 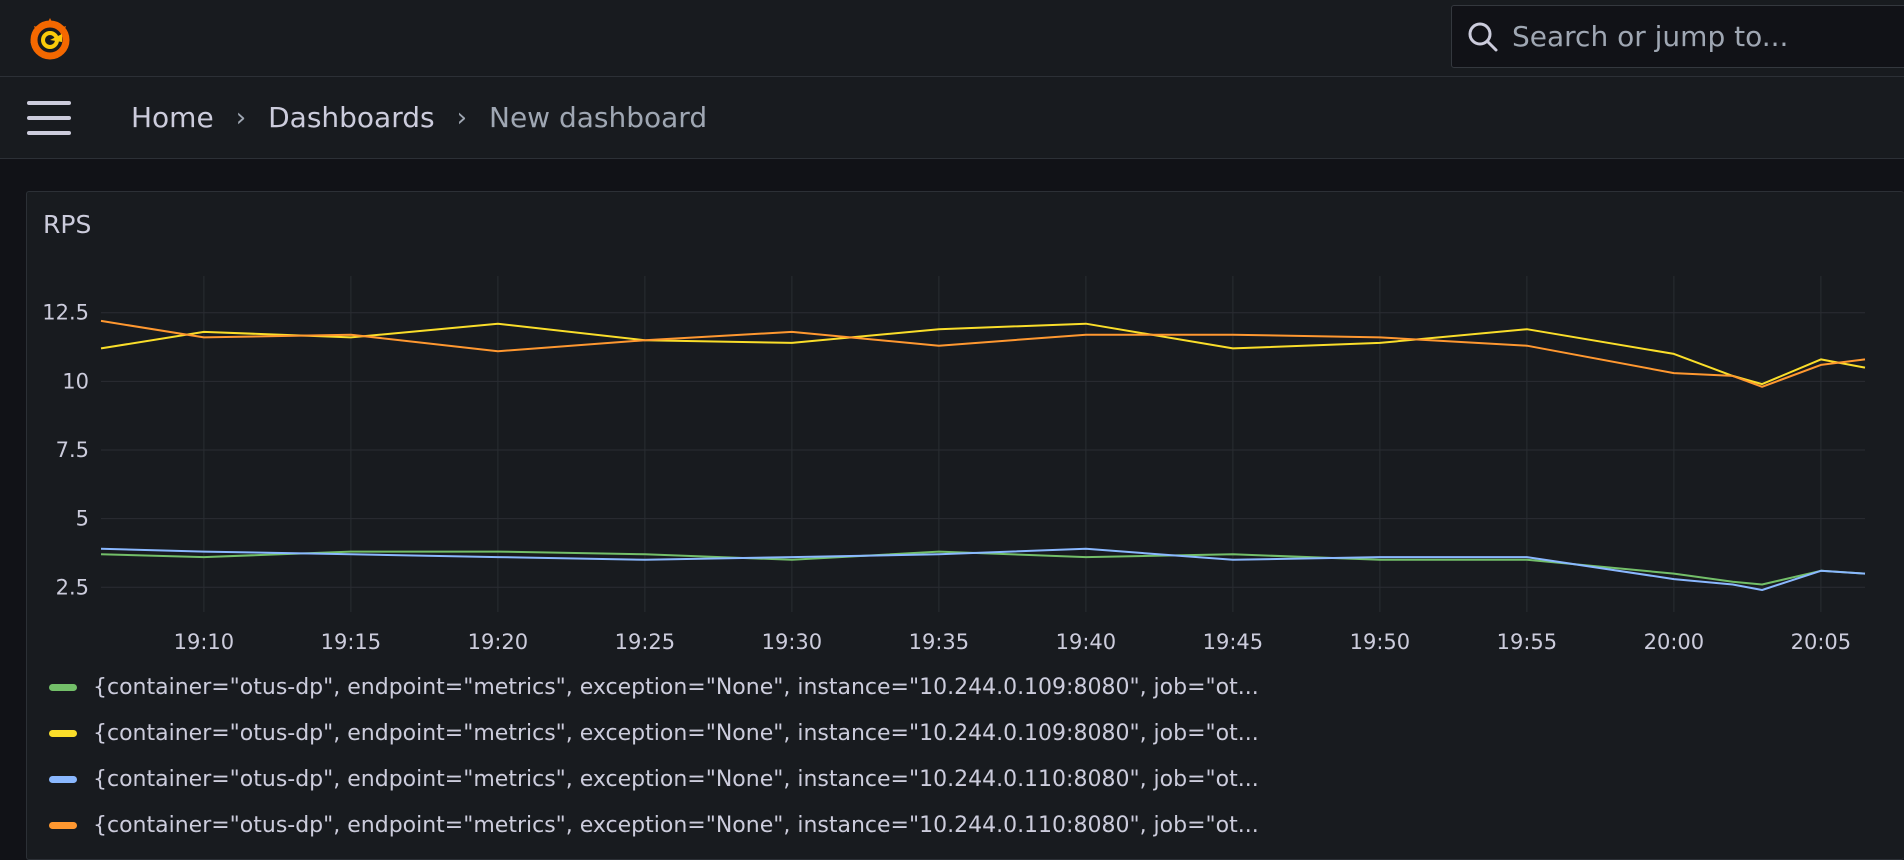 What do you see at coordinates (204, 642) in the screenshot?
I see `x-tick-label: 19:10` at bounding box center [204, 642].